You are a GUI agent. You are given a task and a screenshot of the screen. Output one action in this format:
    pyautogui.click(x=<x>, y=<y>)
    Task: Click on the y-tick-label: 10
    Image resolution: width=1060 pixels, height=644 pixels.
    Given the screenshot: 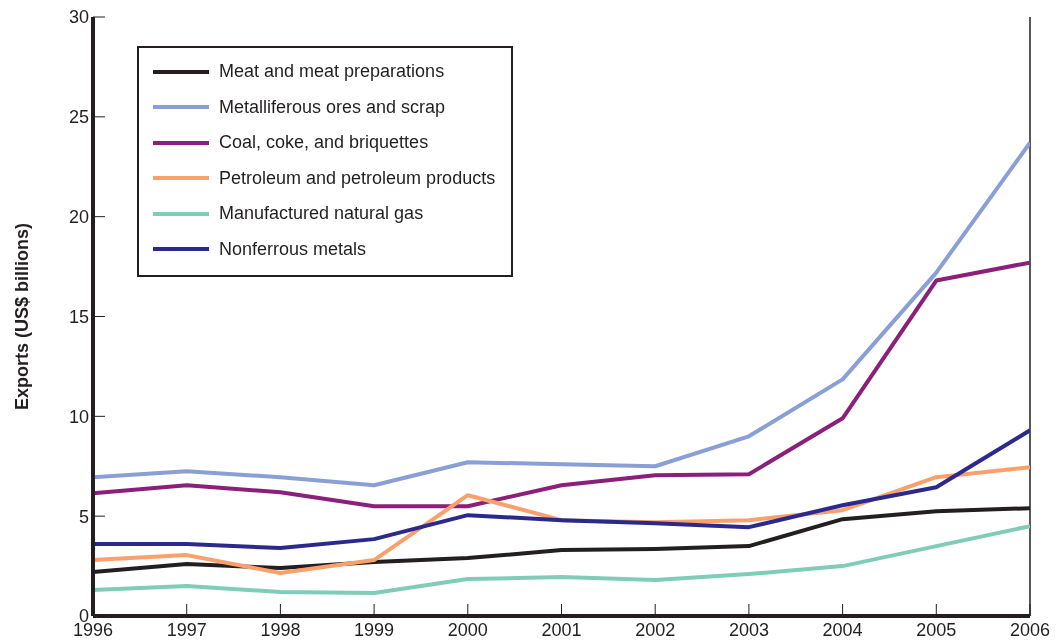 What is the action you would take?
    pyautogui.click(x=78, y=416)
    